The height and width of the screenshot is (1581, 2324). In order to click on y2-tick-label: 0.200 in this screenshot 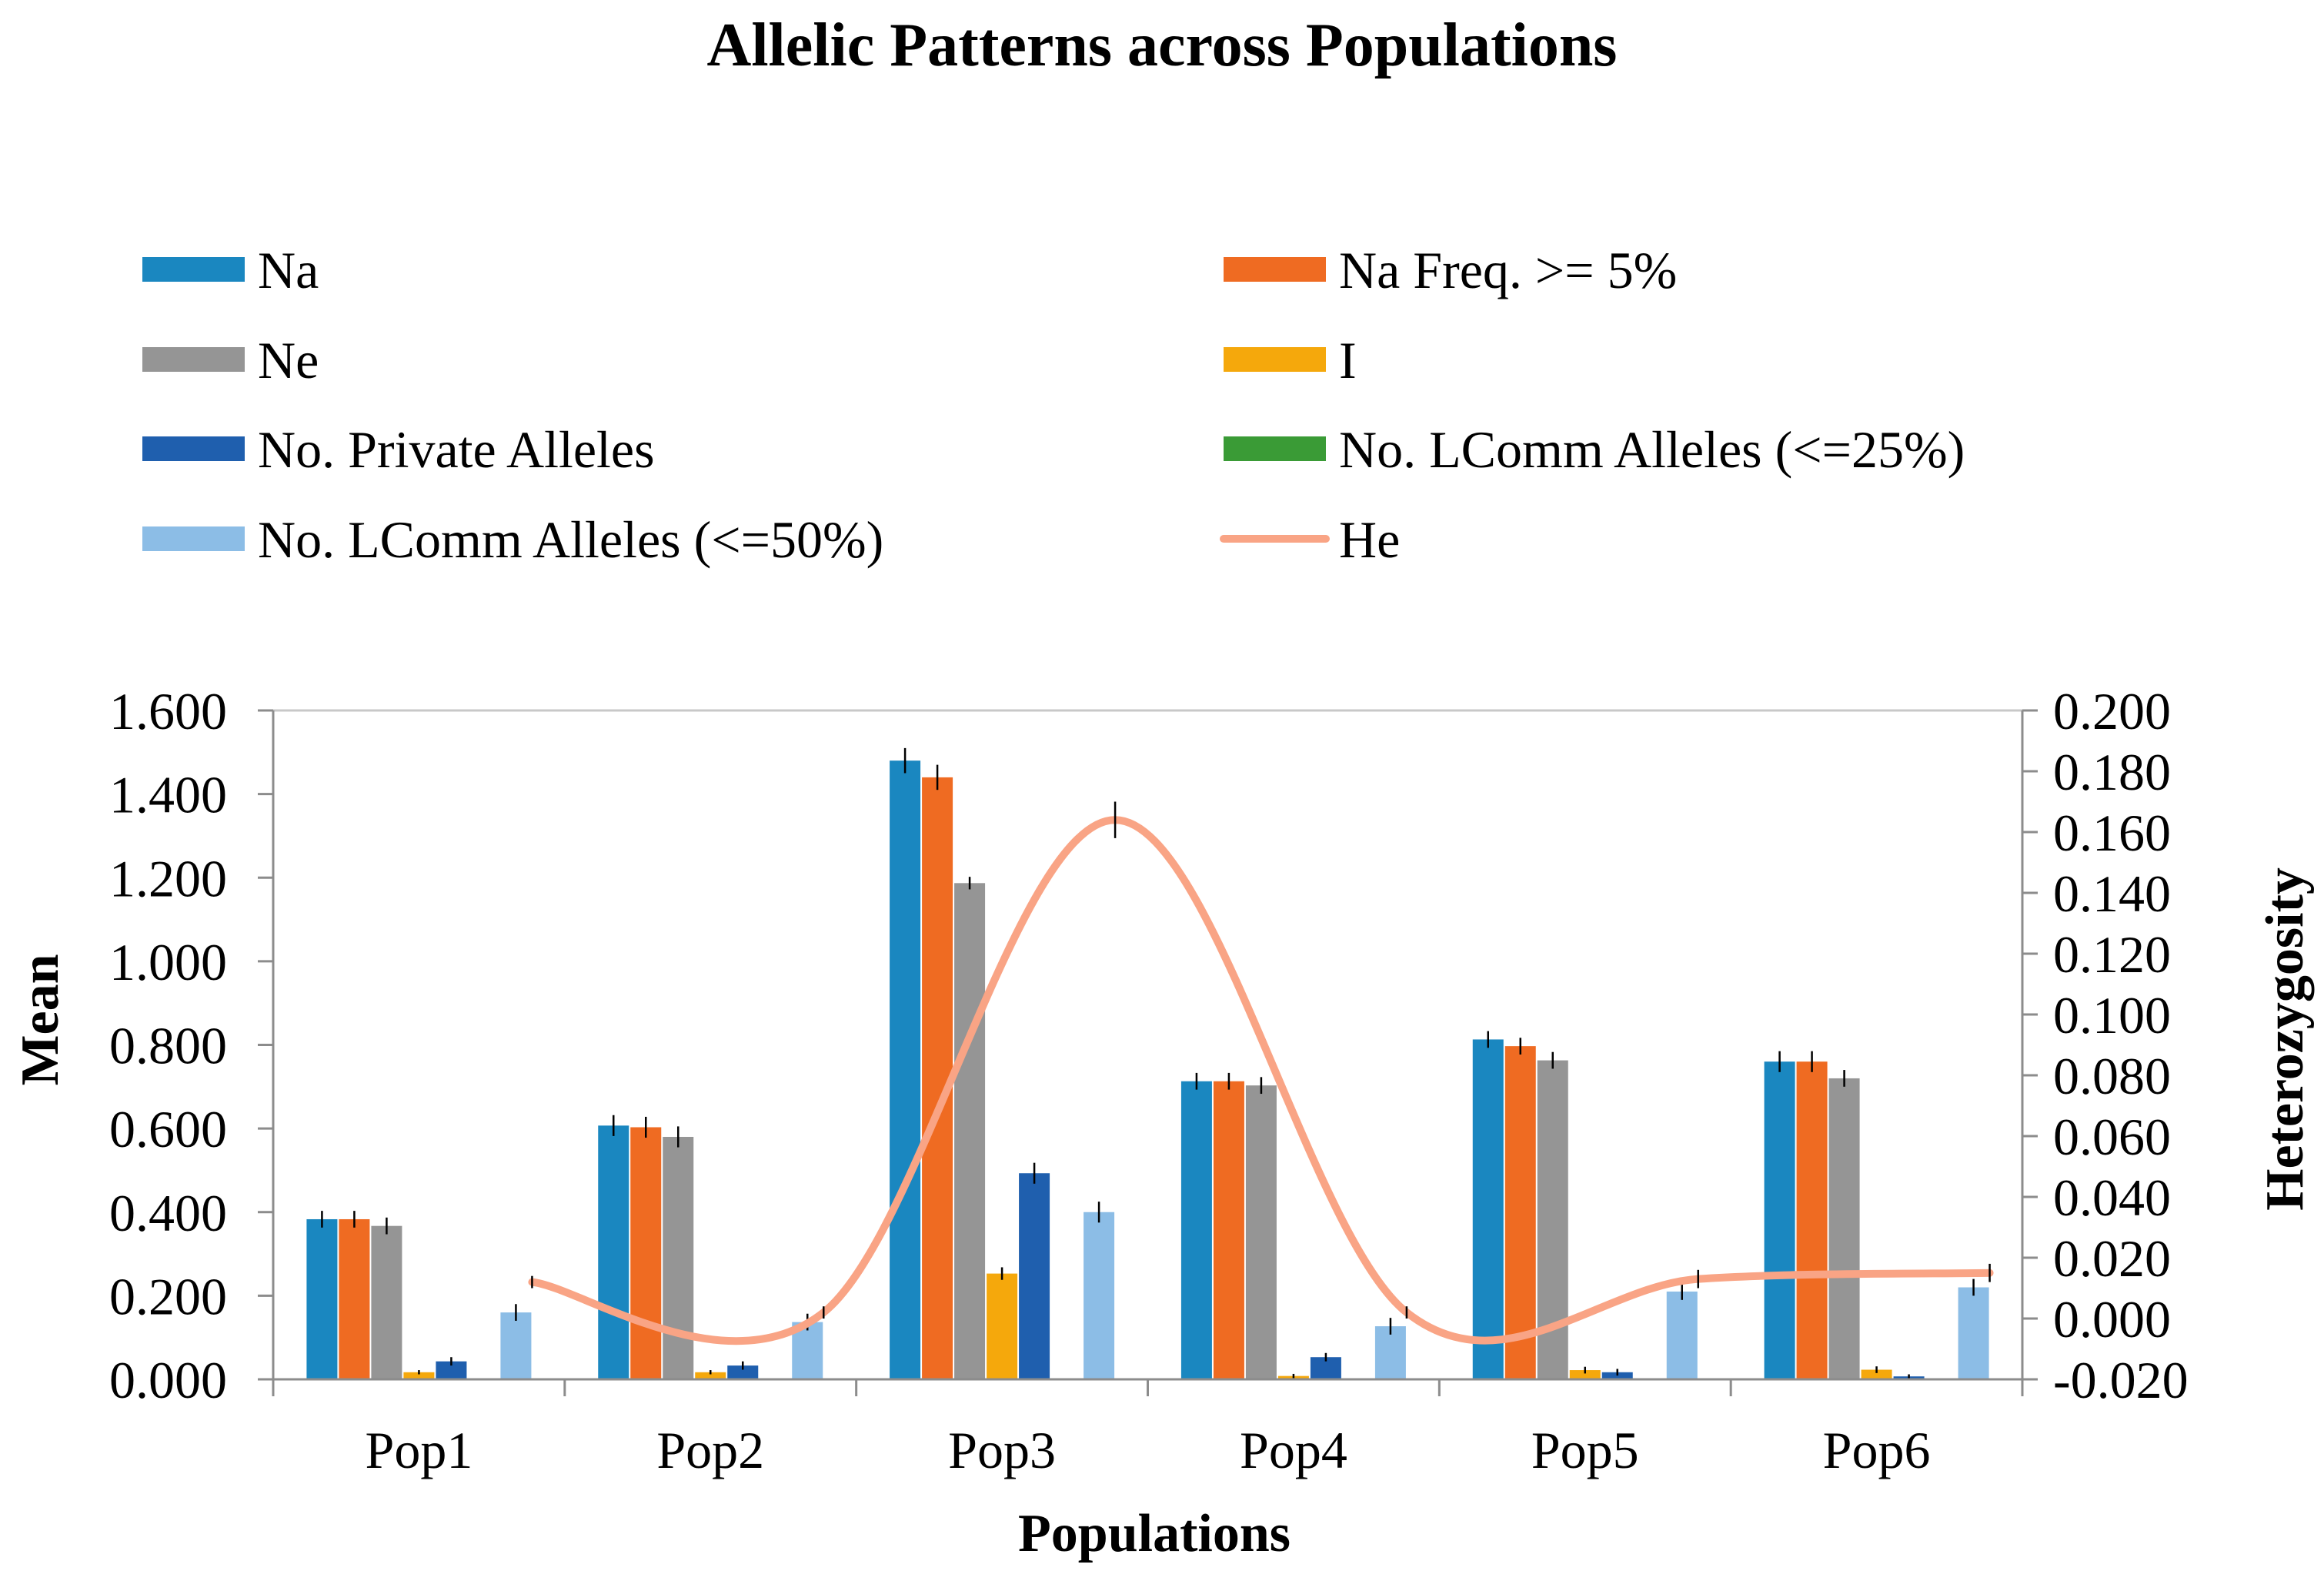, I will do `click(2112, 711)`.